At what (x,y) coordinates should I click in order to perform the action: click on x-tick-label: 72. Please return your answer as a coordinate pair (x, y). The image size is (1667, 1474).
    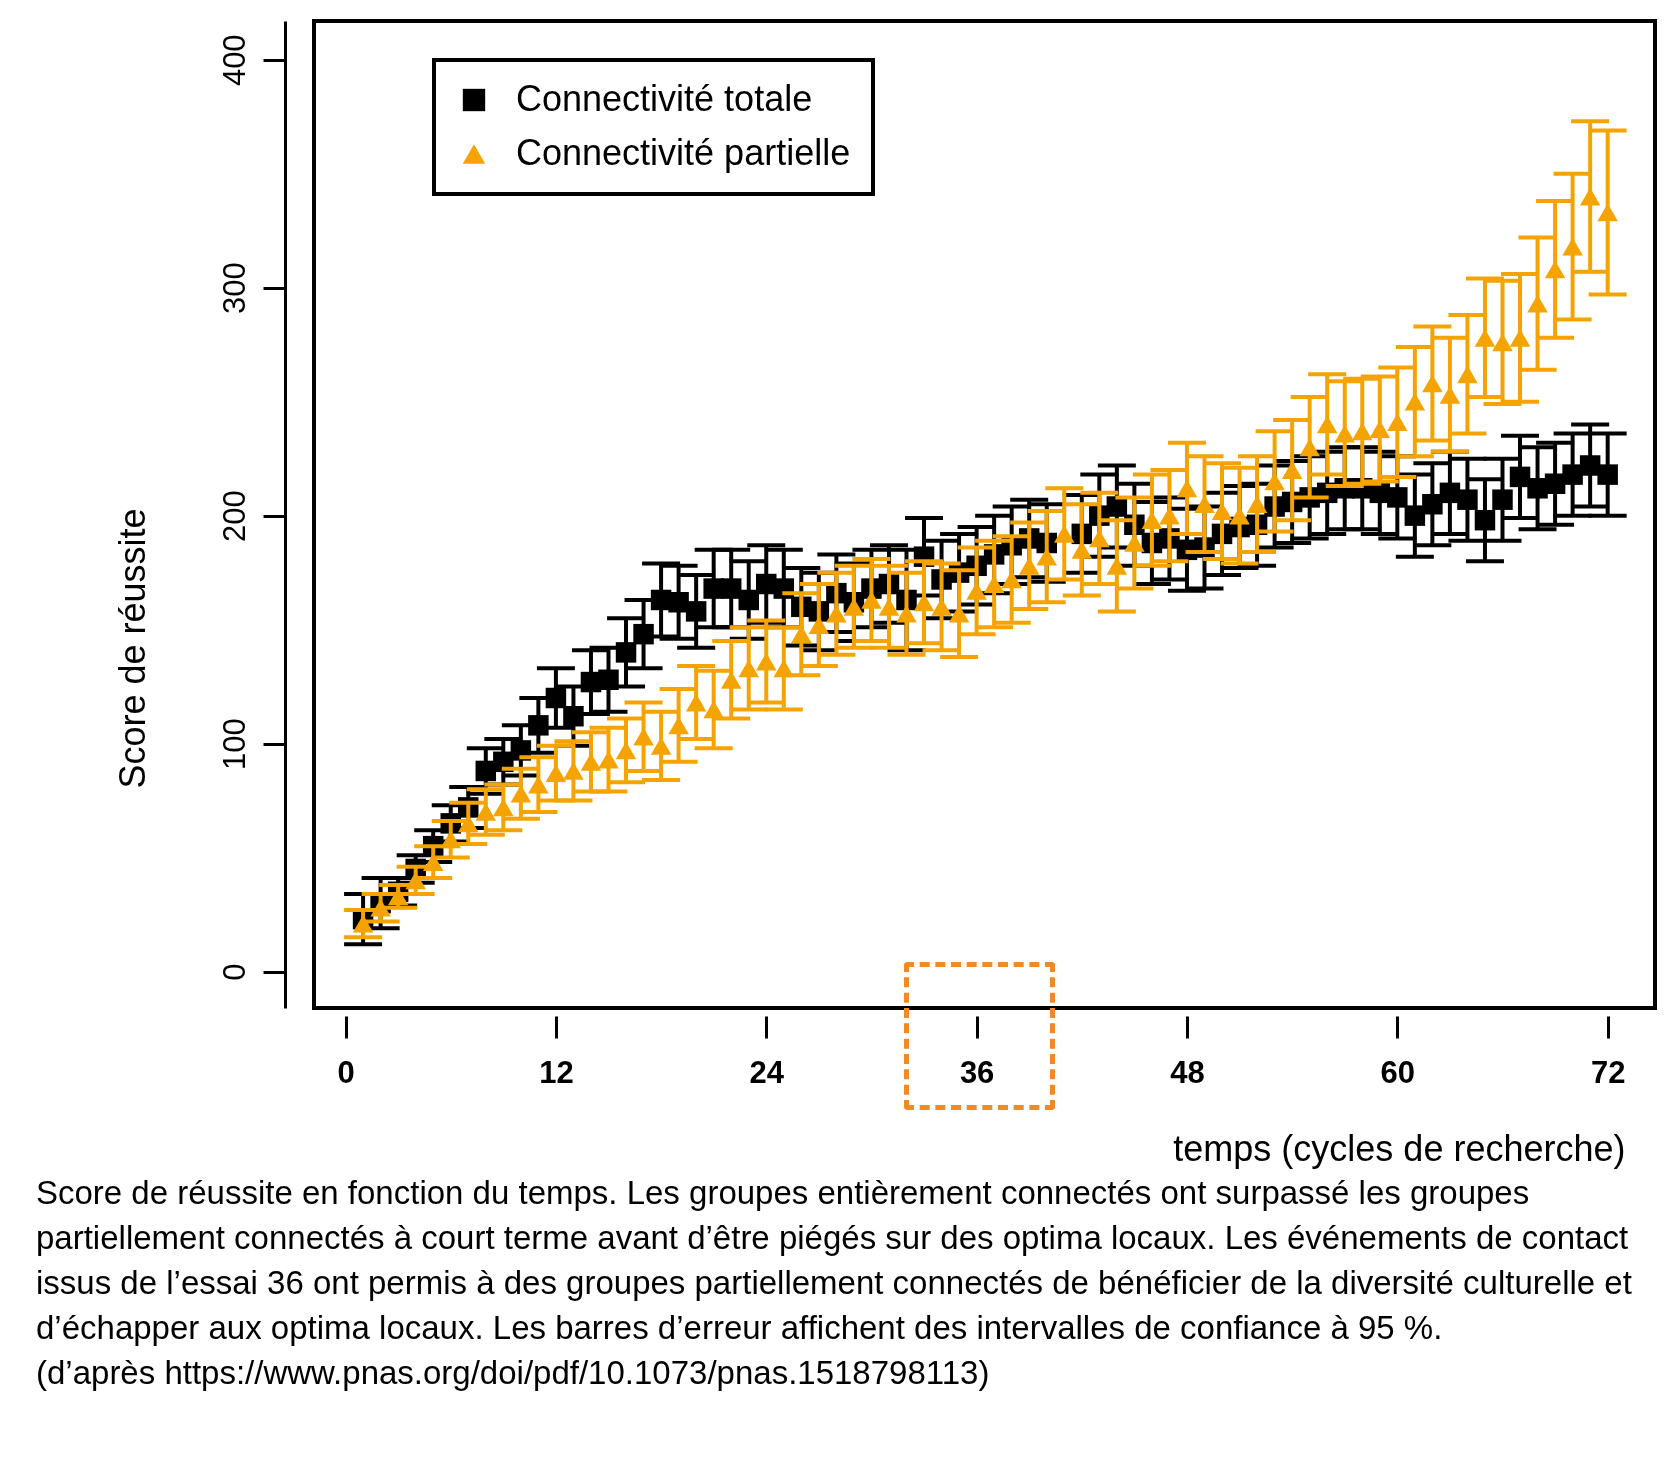
    Looking at the image, I should click on (1608, 1072).